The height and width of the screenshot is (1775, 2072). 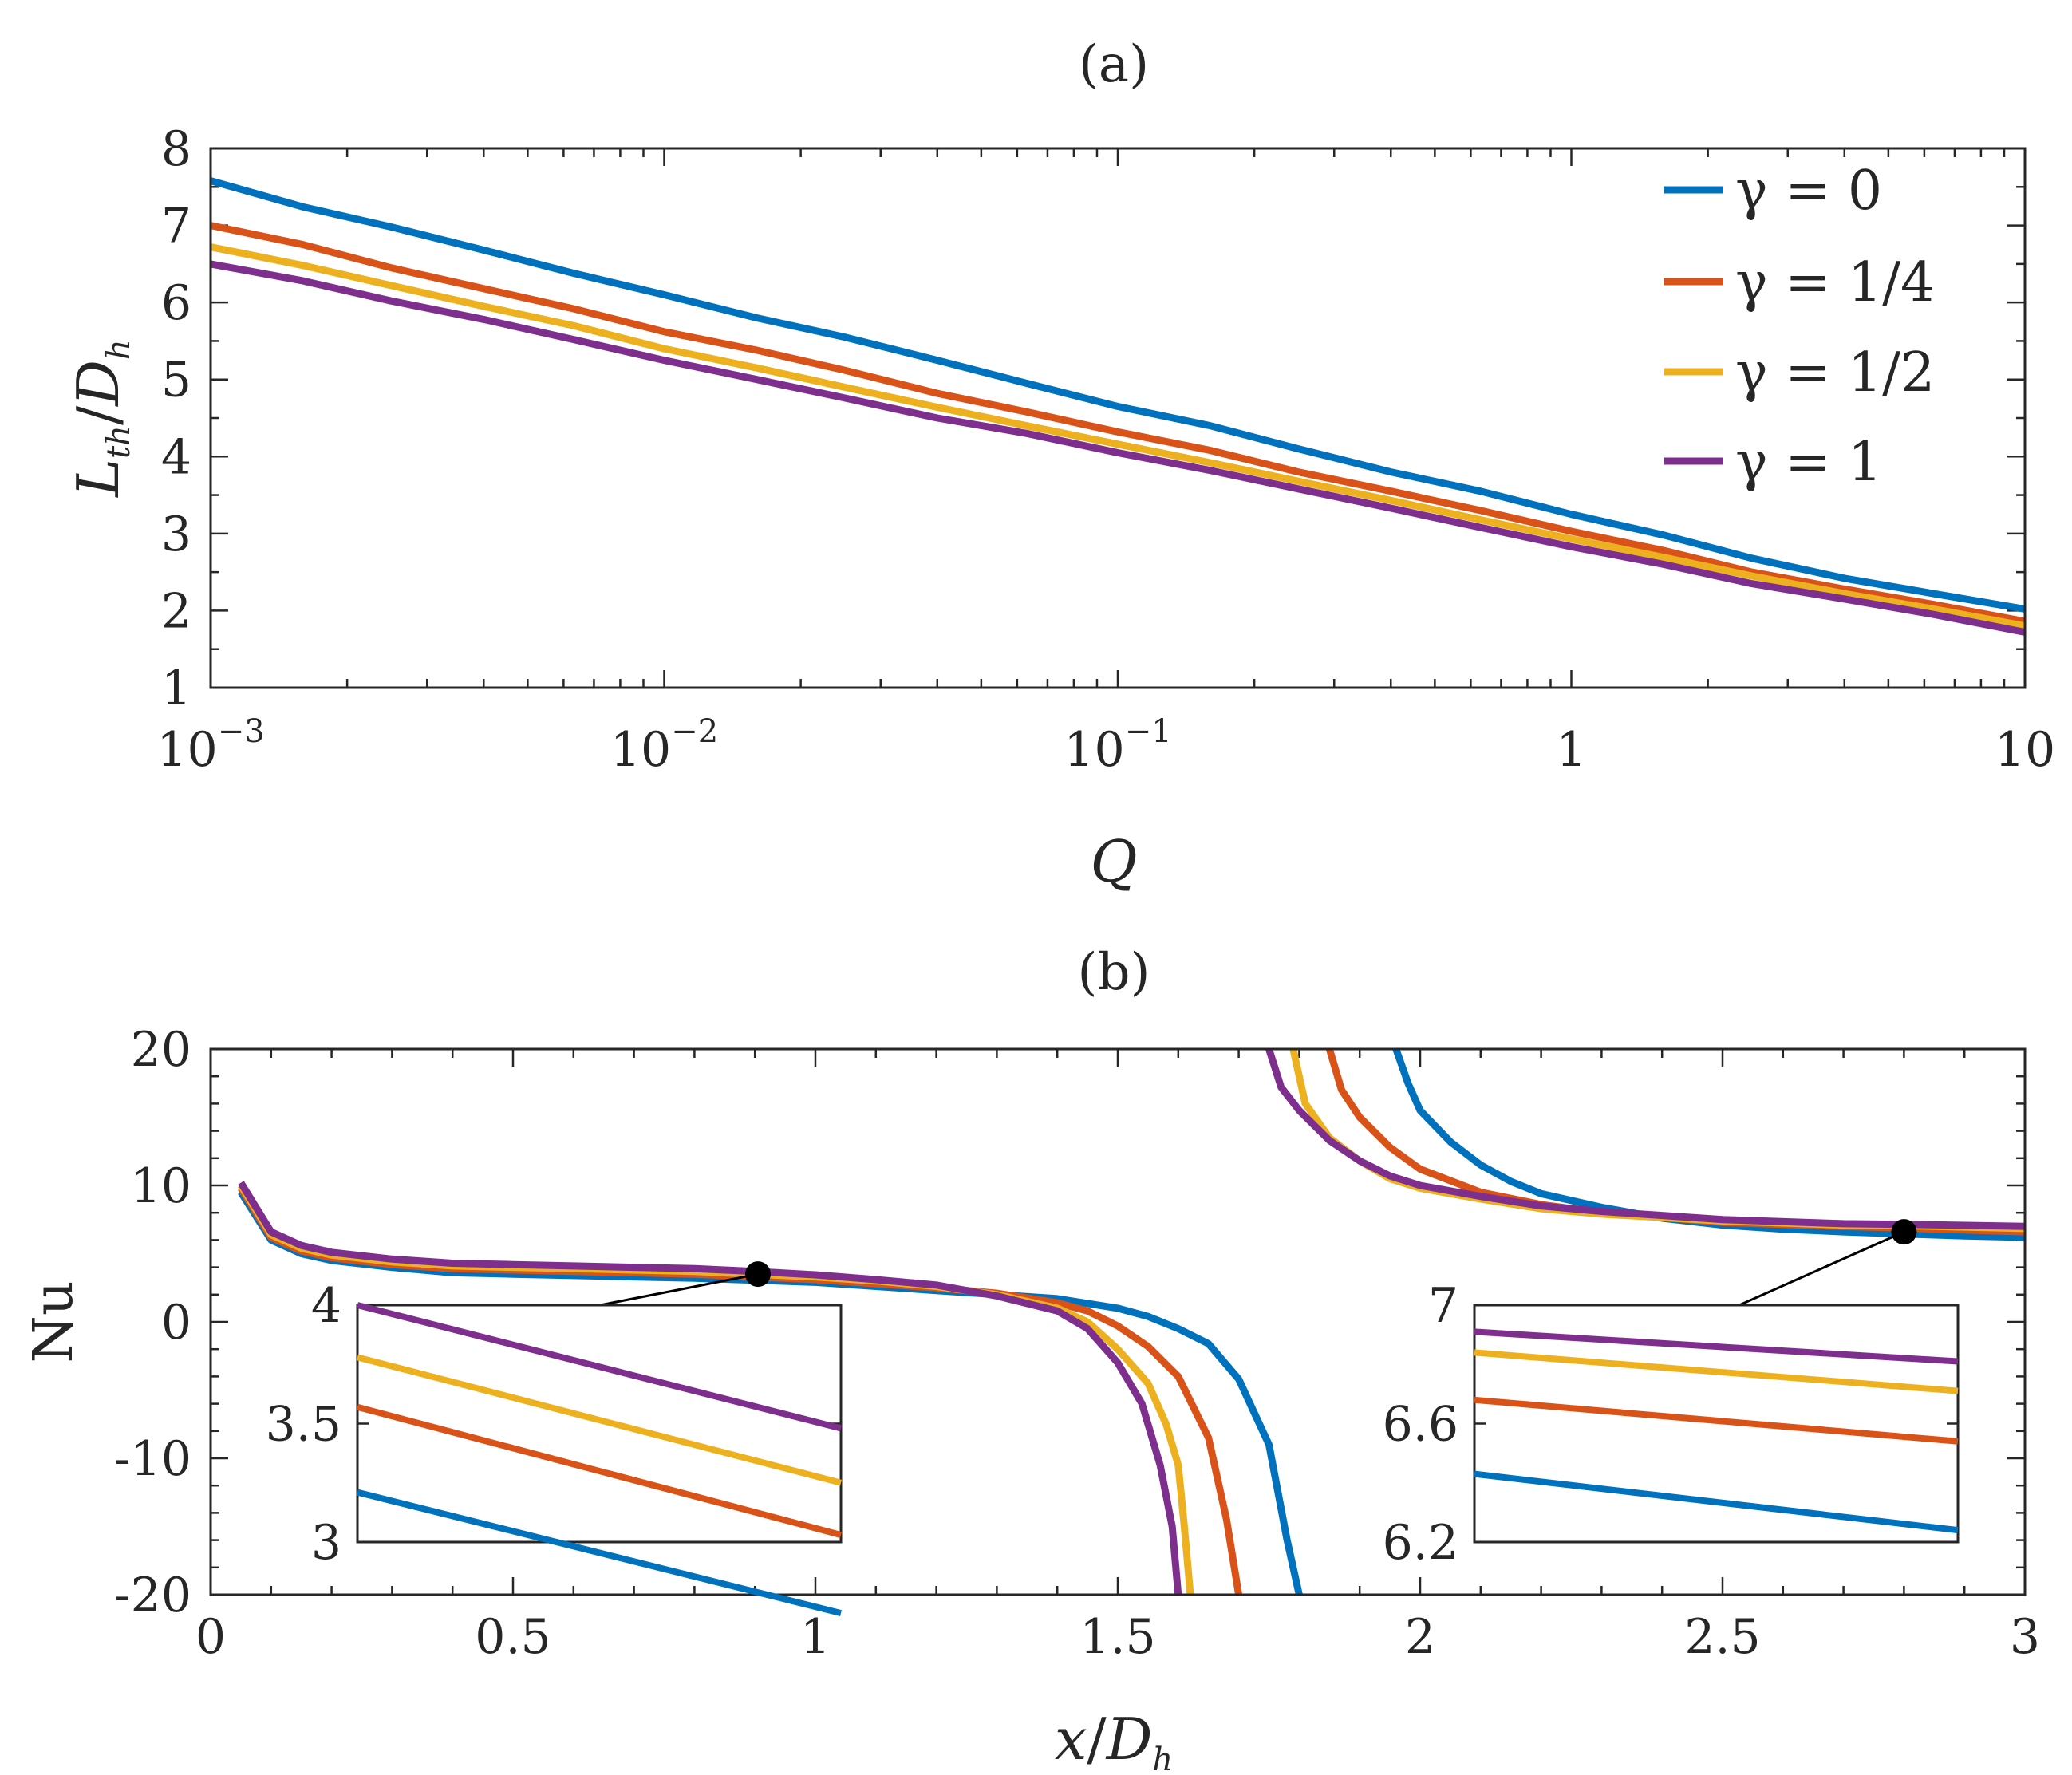 What do you see at coordinates (176, 1323) in the screenshot?
I see `b-ytick-label: 0` at bounding box center [176, 1323].